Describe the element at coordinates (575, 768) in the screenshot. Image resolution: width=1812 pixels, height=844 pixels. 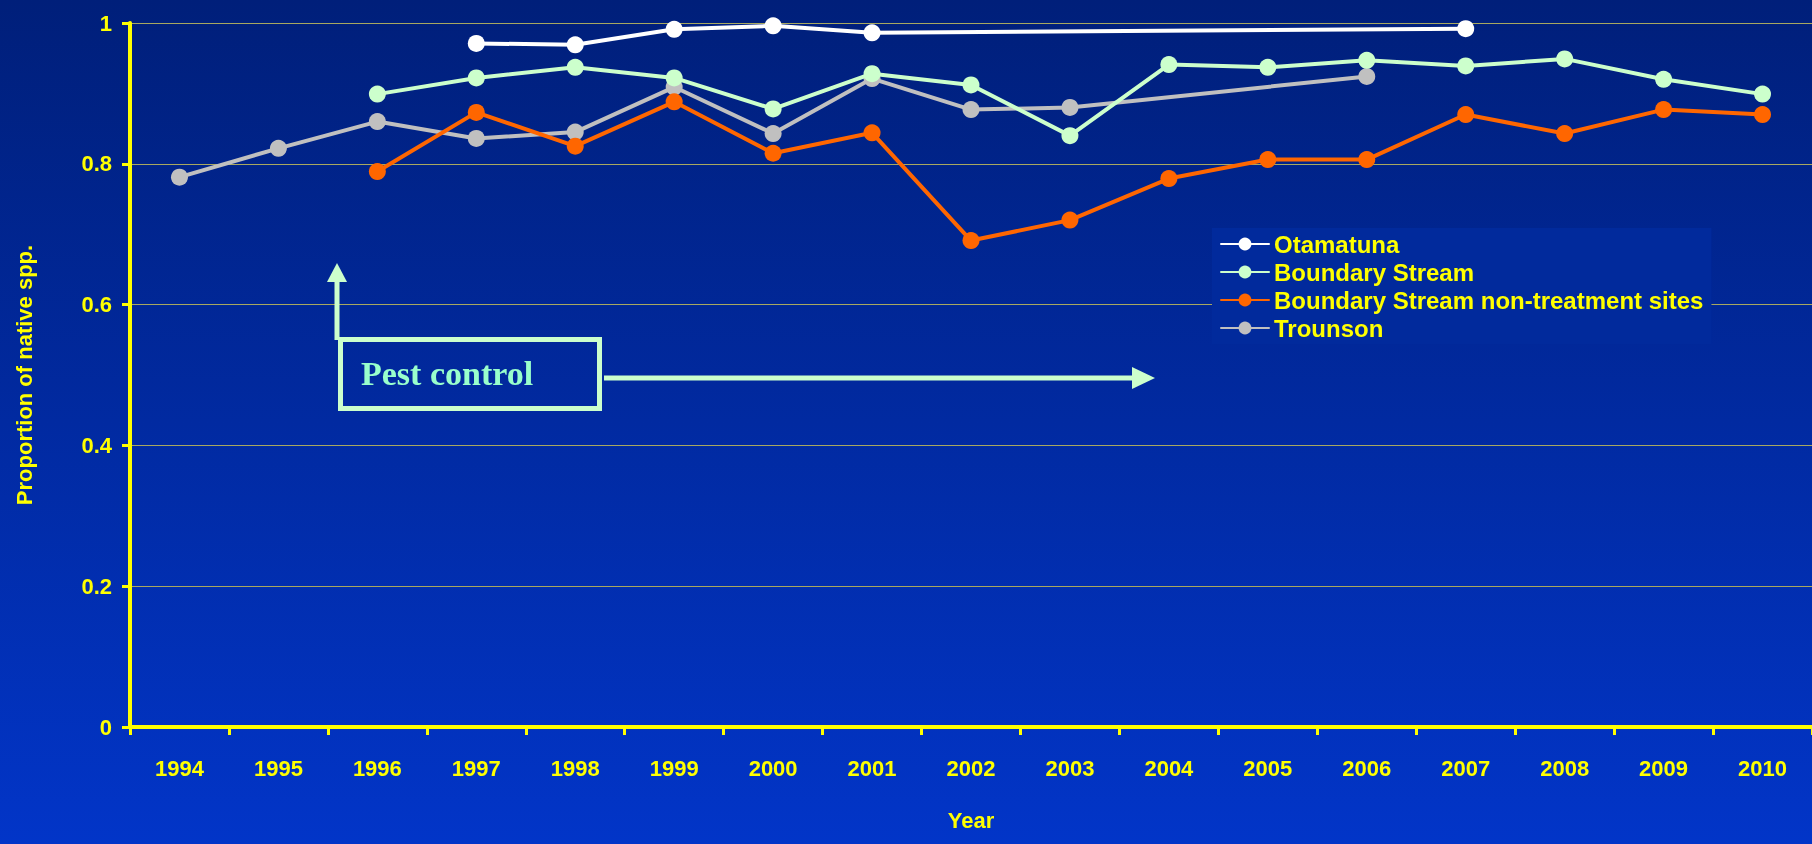
I see `x-tick-label: 1998` at that location.